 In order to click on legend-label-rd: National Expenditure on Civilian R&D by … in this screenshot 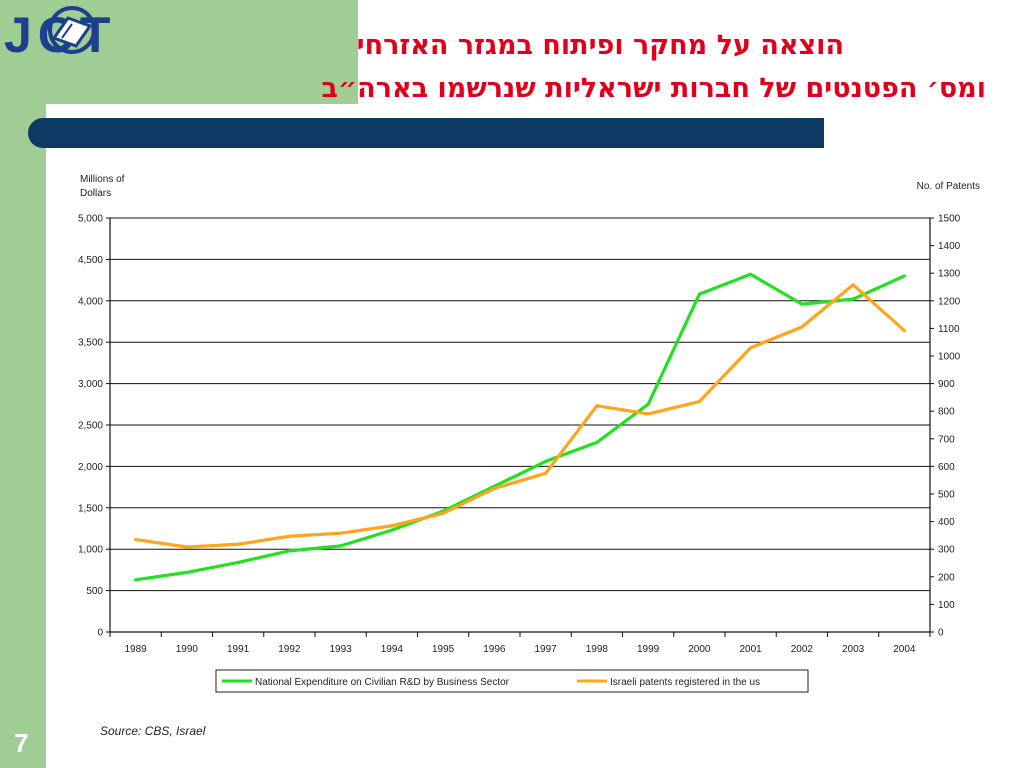, I will do `click(382, 682)`.